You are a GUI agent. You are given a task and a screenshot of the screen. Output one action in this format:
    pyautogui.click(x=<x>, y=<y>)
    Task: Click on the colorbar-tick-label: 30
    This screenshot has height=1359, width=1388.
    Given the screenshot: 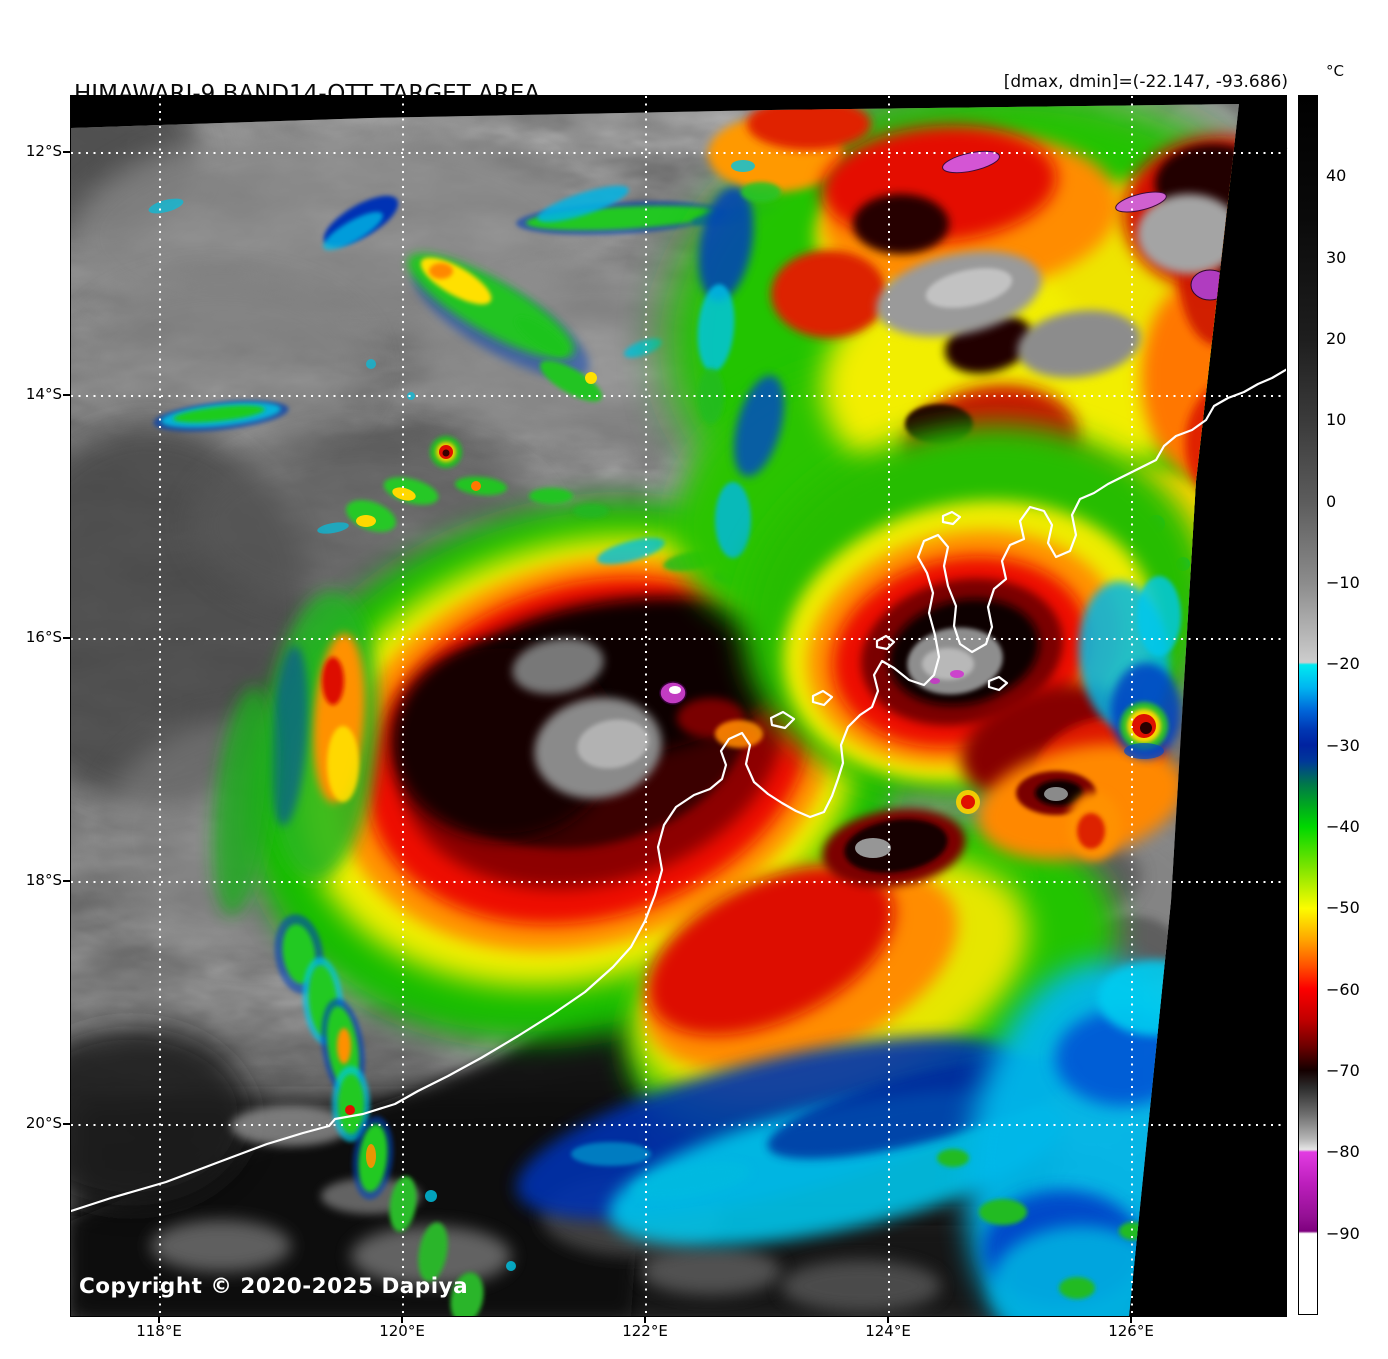 What is the action you would take?
    pyautogui.click(x=1336, y=257)
    